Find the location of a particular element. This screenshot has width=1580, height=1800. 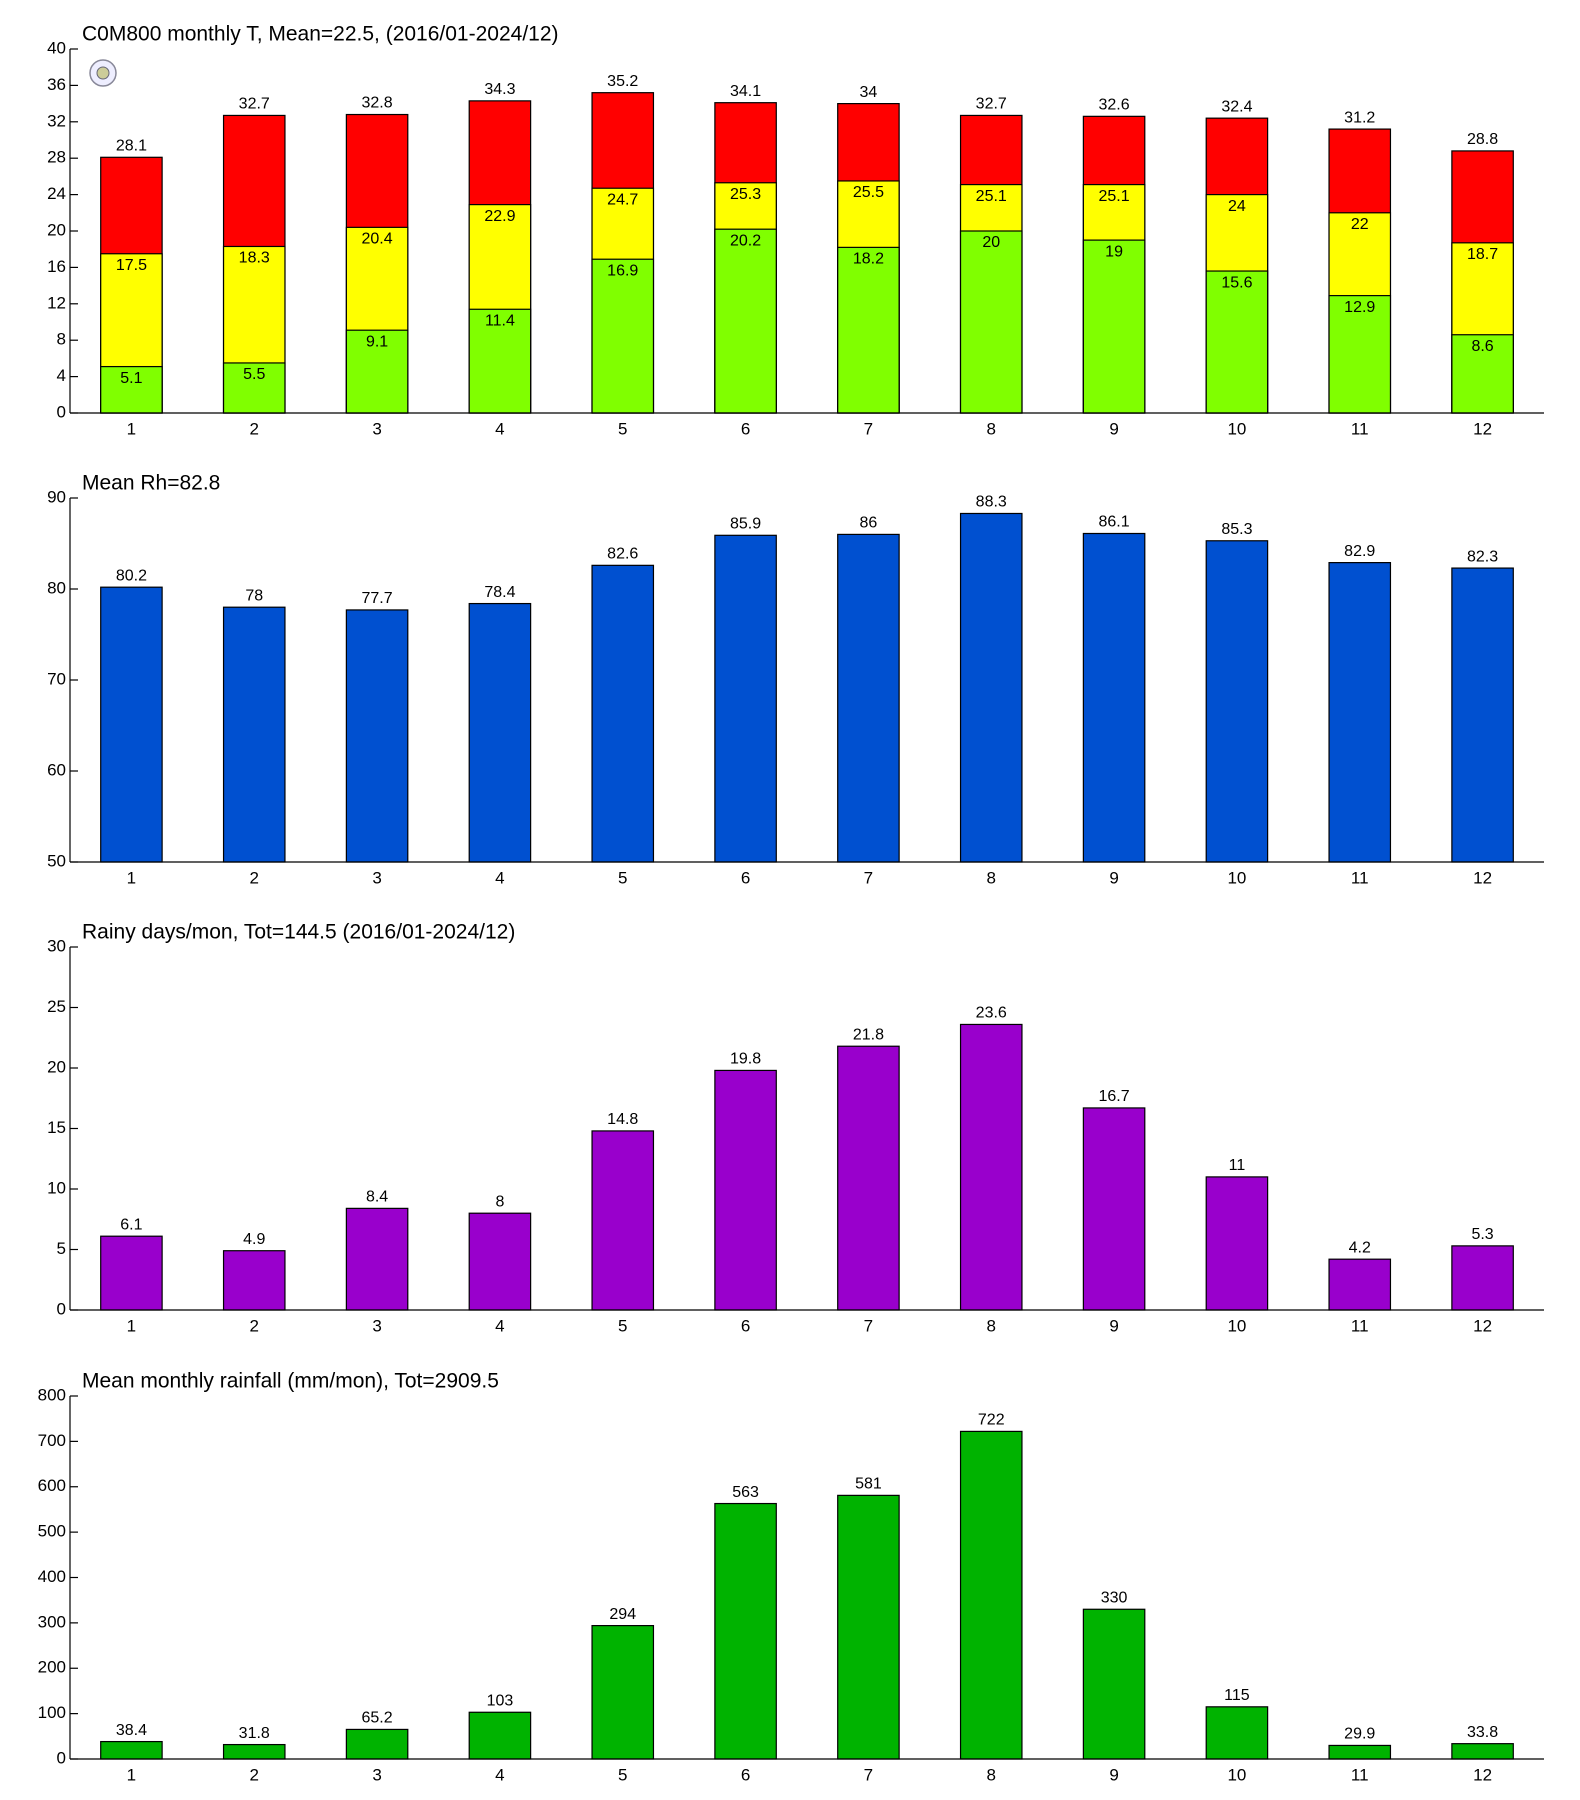

value-label: 85.3 is located at coordinates (1236, 529).